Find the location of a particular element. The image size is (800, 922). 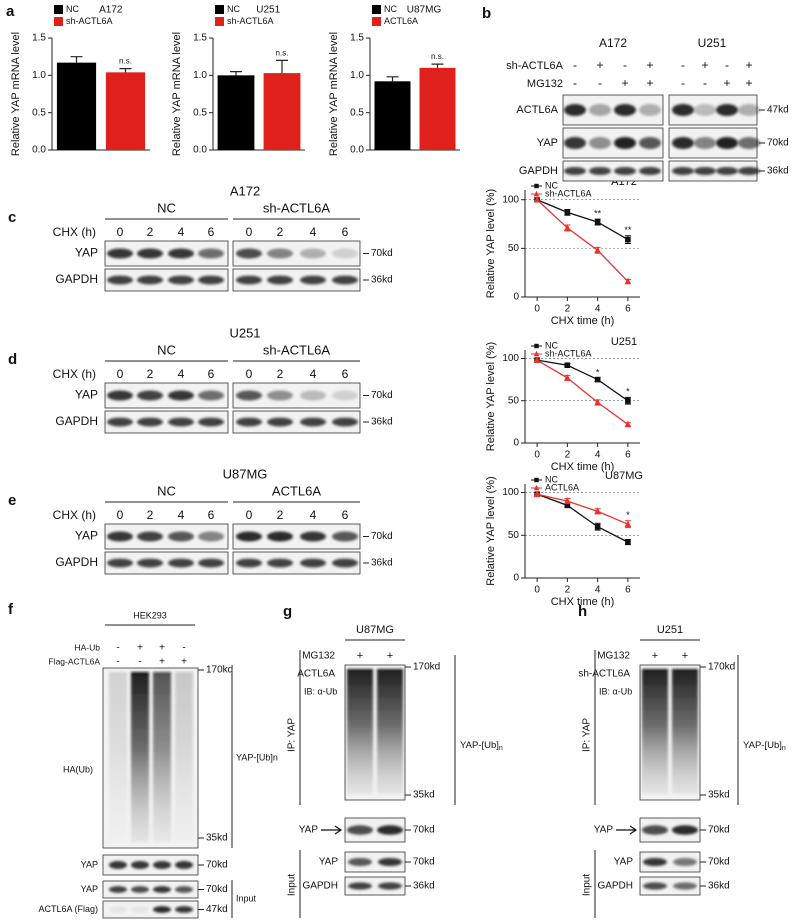

row-label: MG132 is located at coordinates (545, 84).